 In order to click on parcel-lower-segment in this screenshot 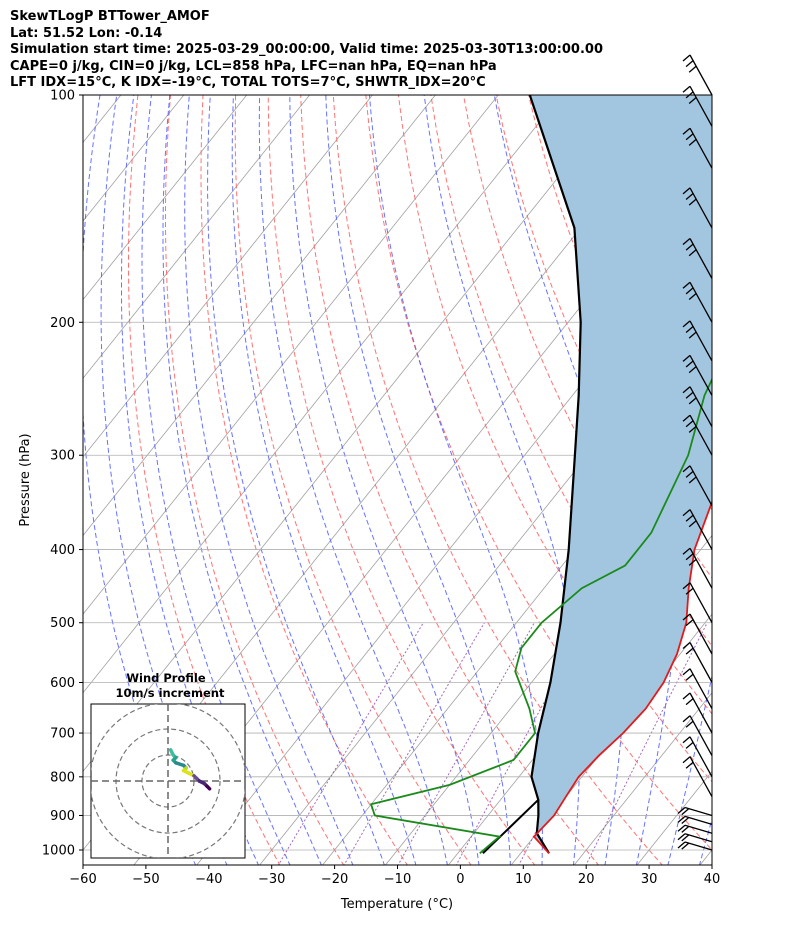, I will do `click(510, 827)`.